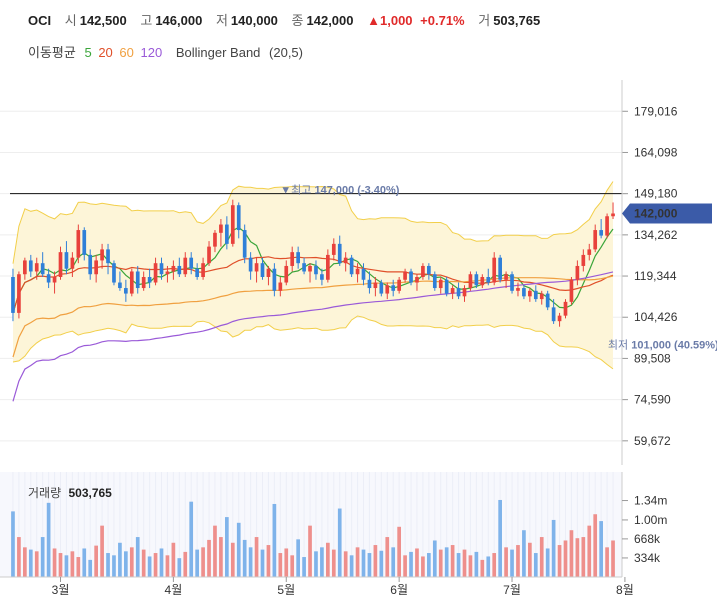 Image resolution: width=717 pixels, height=615 pixels. Describe the element at coordinates (695, 346) in the screenshot. I see `low-annotation-pct: (40.59%)` at that location.